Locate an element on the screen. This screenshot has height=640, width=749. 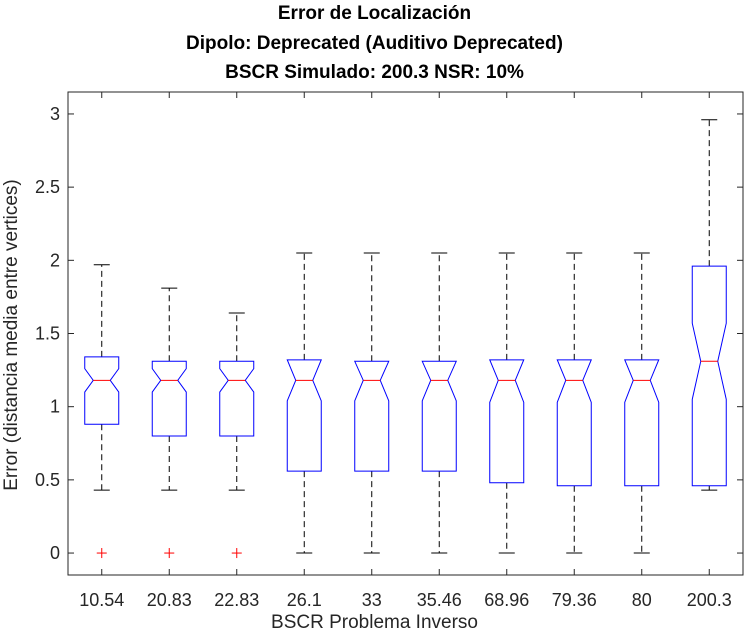
y-tick-label: 3 is located at coordinates (55, 114).